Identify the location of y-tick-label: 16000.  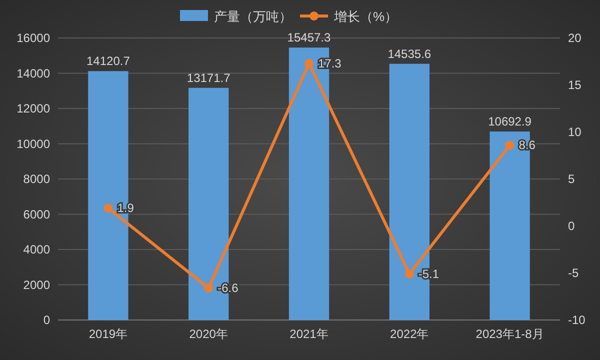
(33, 38).